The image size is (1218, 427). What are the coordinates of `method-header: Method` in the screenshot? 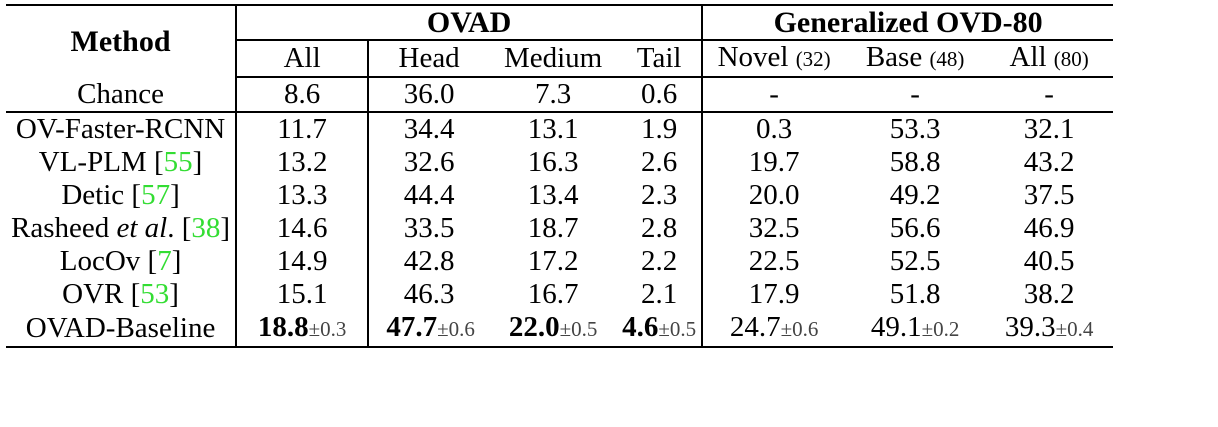 It's located at (122, 40).